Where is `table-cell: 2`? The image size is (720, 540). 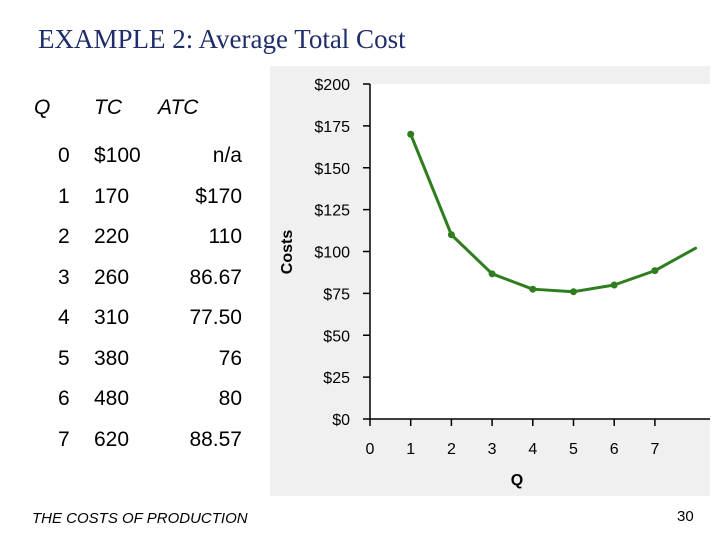 table-cell: 2 is located at coordinates (64, 236).